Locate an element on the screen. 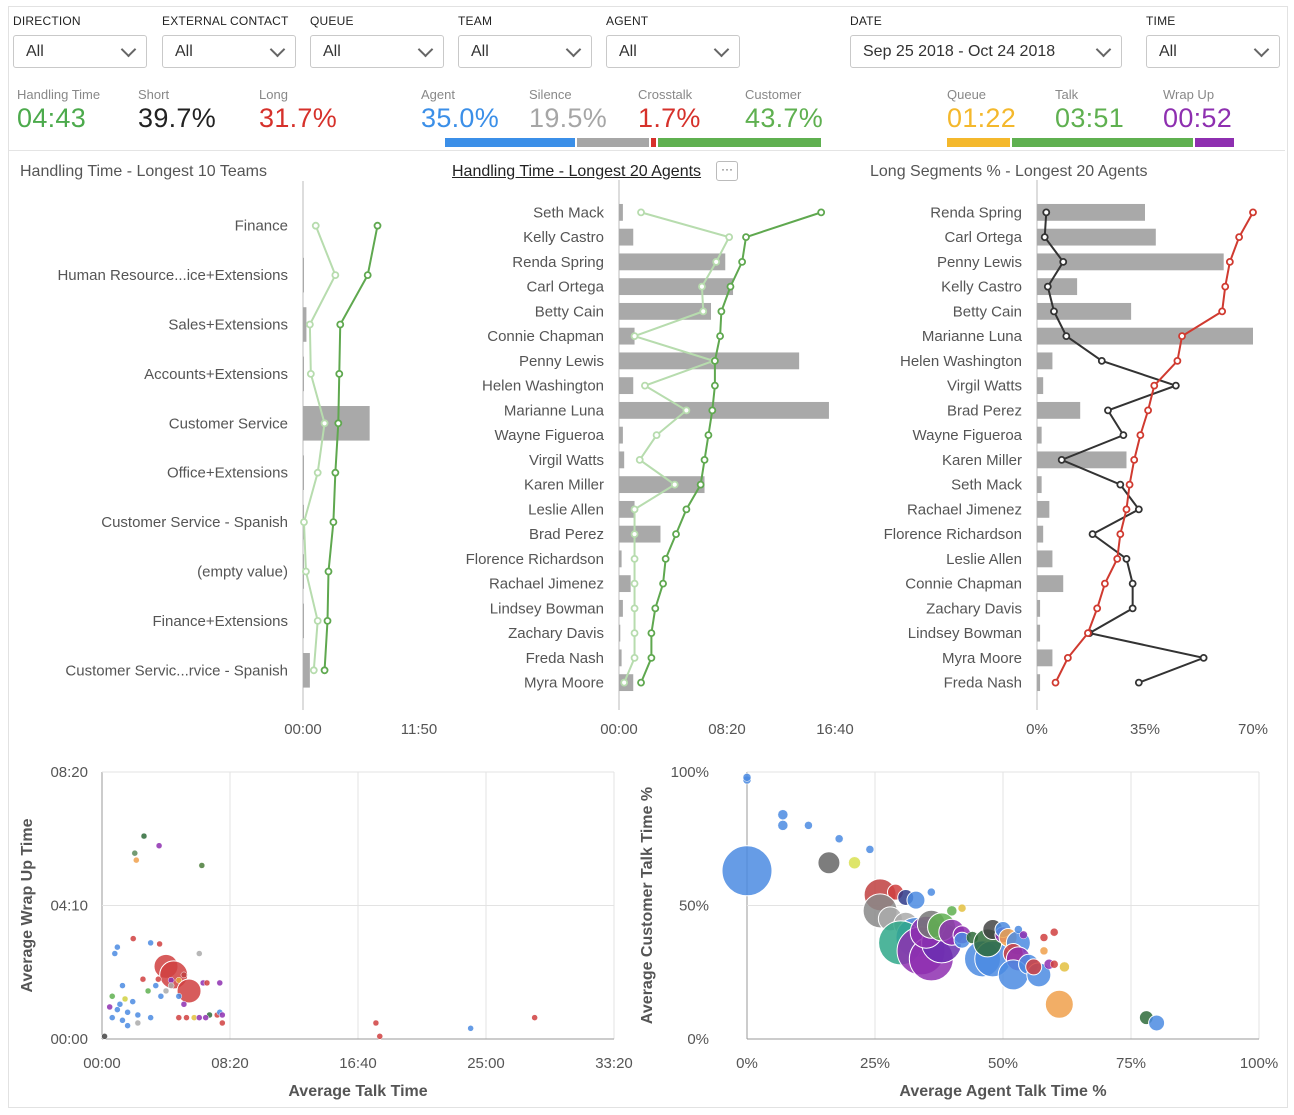 This screenshot has height=1115, width=1294. teams-chart-title: Handling Time - Longest 10 Teams is located at coordinates (143, 171).